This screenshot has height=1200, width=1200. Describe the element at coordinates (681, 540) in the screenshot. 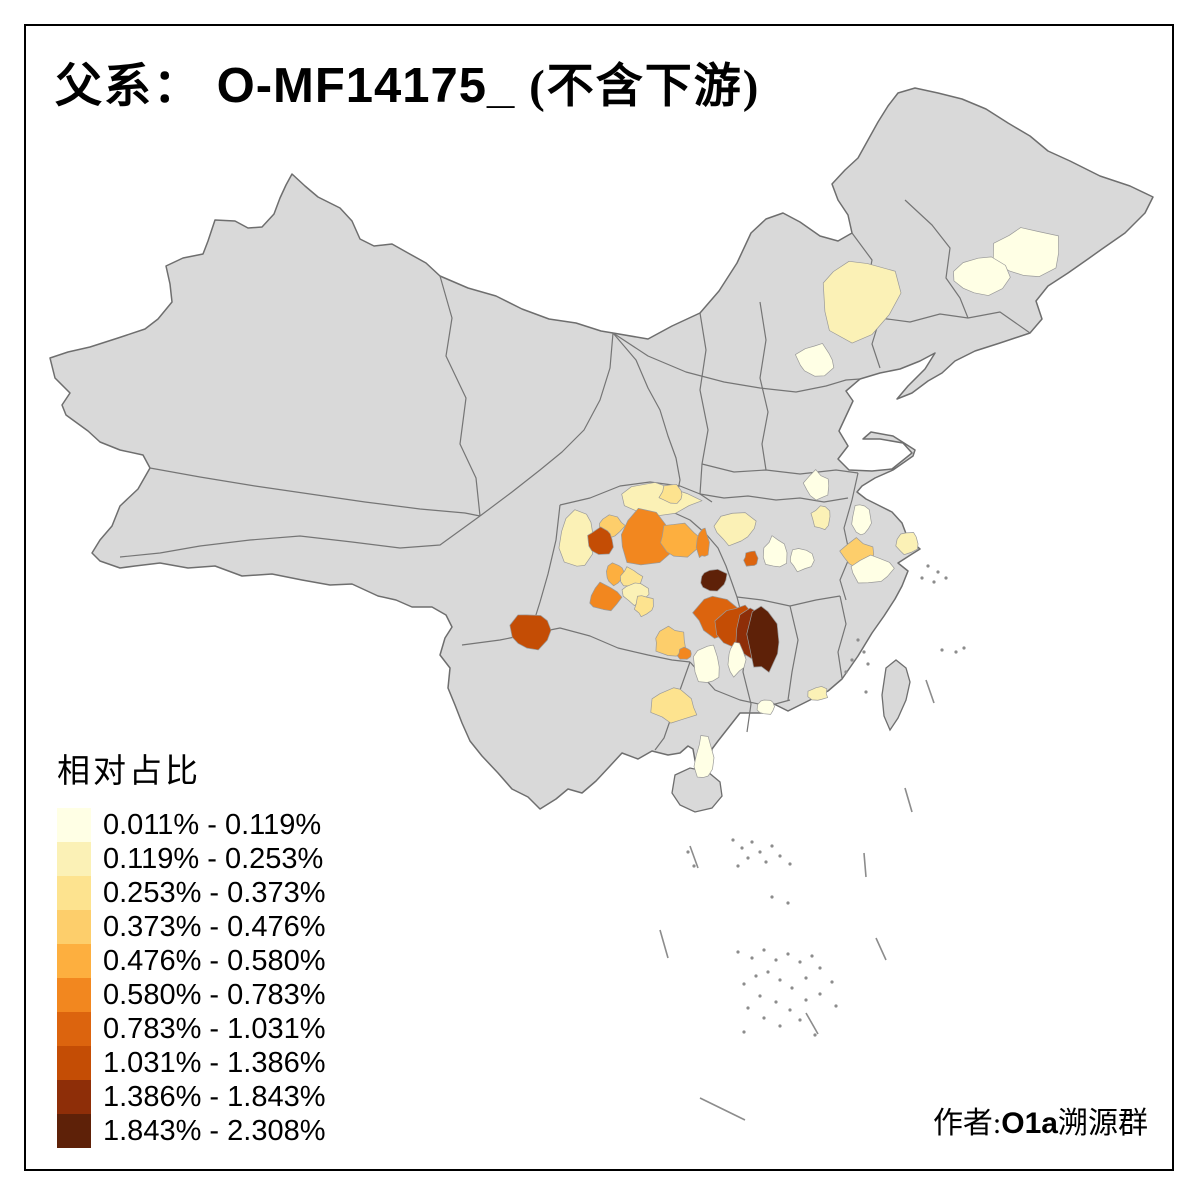

I see `map-region-sichuan-ne` at that location.